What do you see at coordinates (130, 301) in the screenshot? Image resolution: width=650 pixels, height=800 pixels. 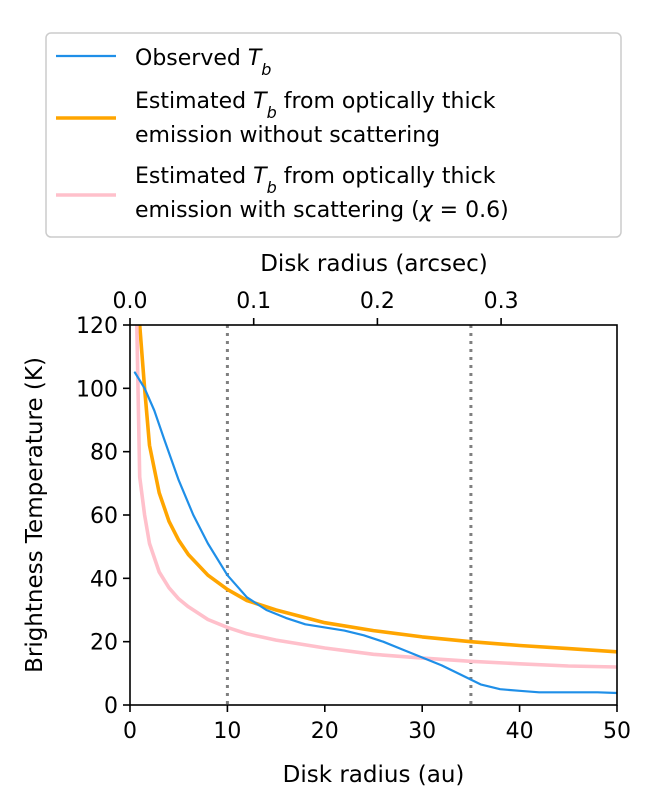 I see `top-x-tick-label: 0.0` at bounding box center [130, 301].